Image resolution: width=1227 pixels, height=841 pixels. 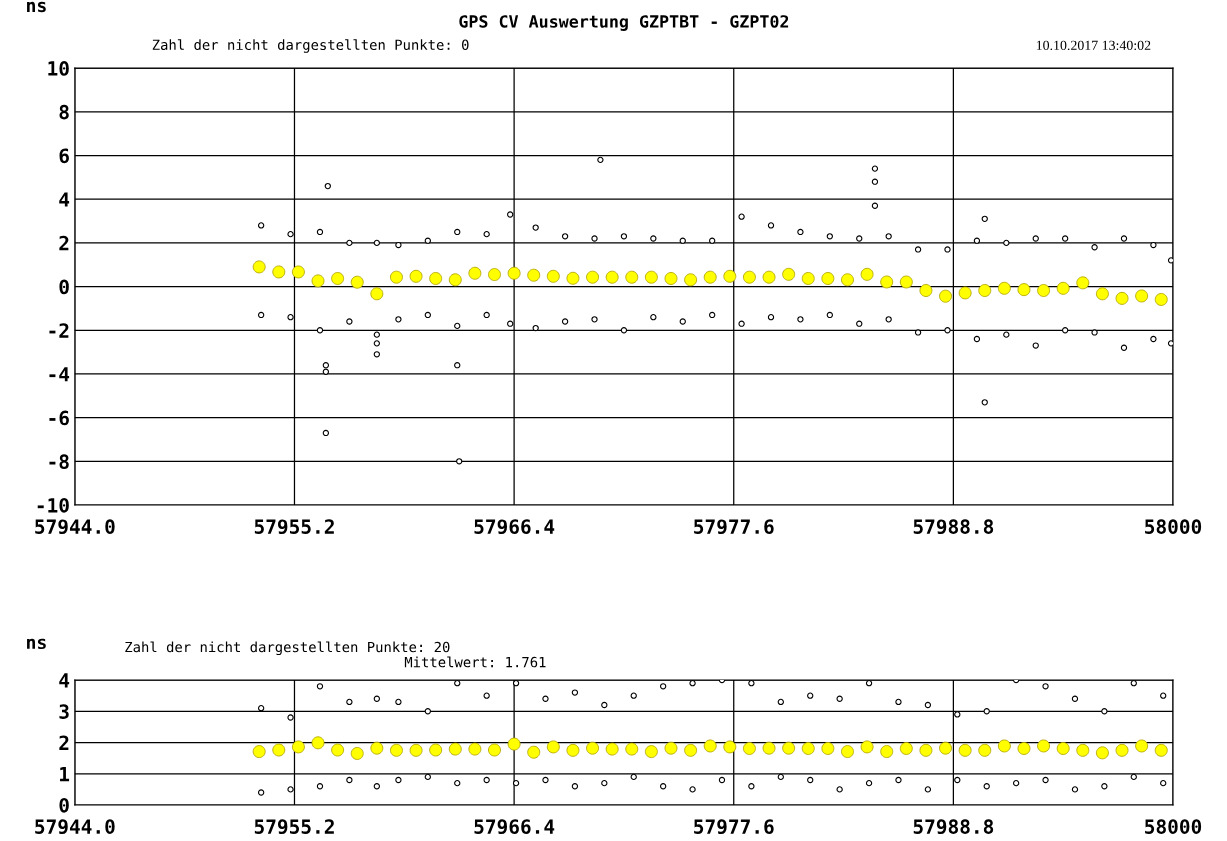 What do you see at coordinates (64, 112) in the screenshot?
I see `y-tick-label: 8` at bounding box center [64, 112].